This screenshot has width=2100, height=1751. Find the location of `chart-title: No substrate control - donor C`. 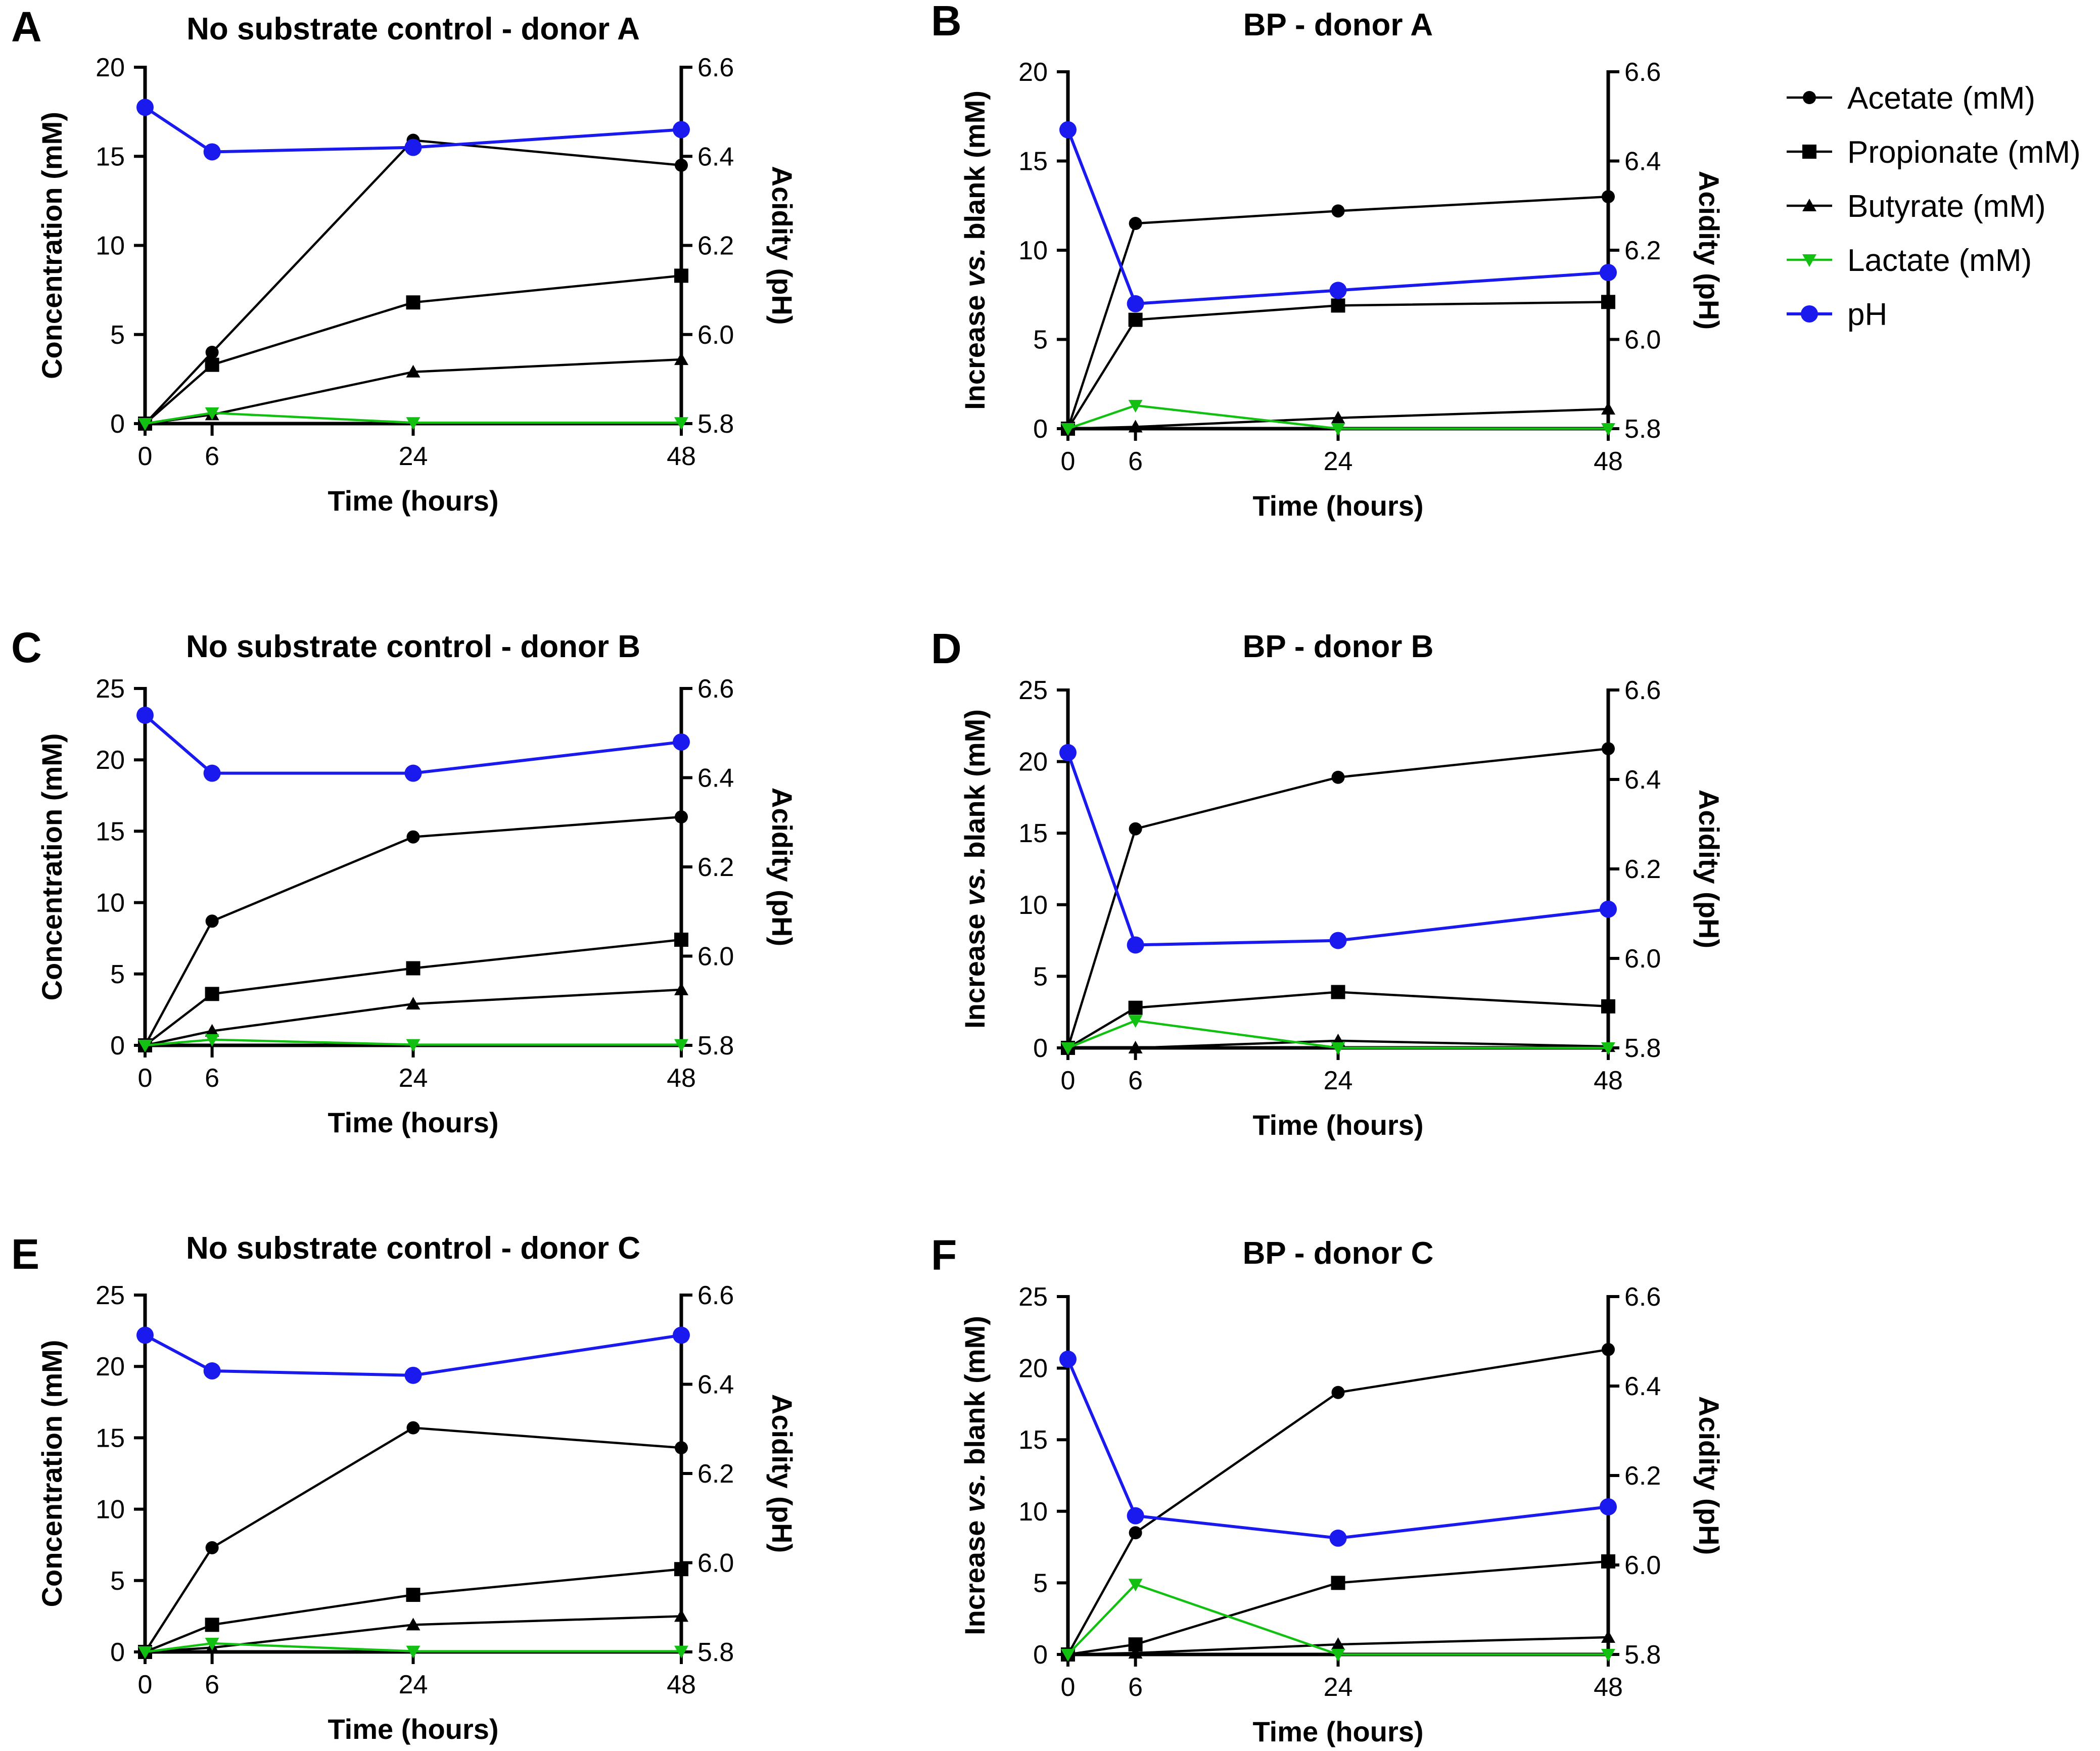

chart-title: No substrate control - donor C is located at coordinates (413, 1248).